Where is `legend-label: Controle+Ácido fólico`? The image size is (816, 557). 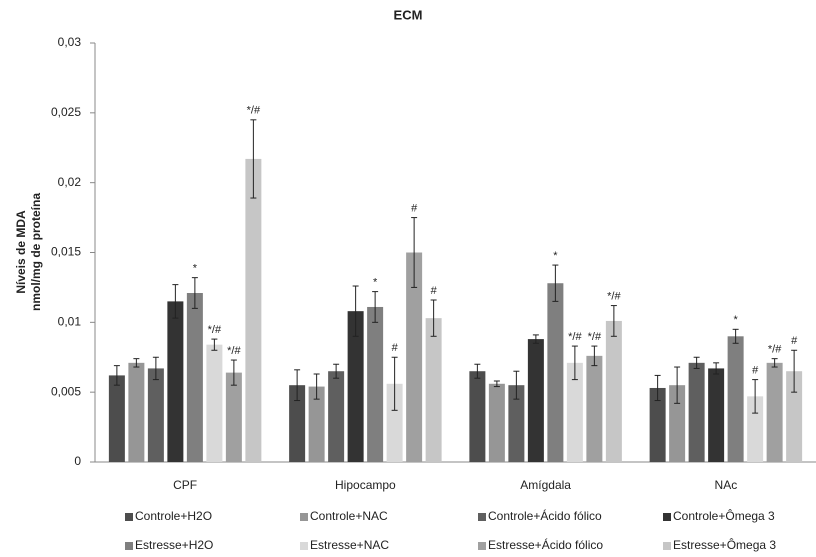
legend-label: Controle+Ácido fólico is located at coordinates (545, 515).